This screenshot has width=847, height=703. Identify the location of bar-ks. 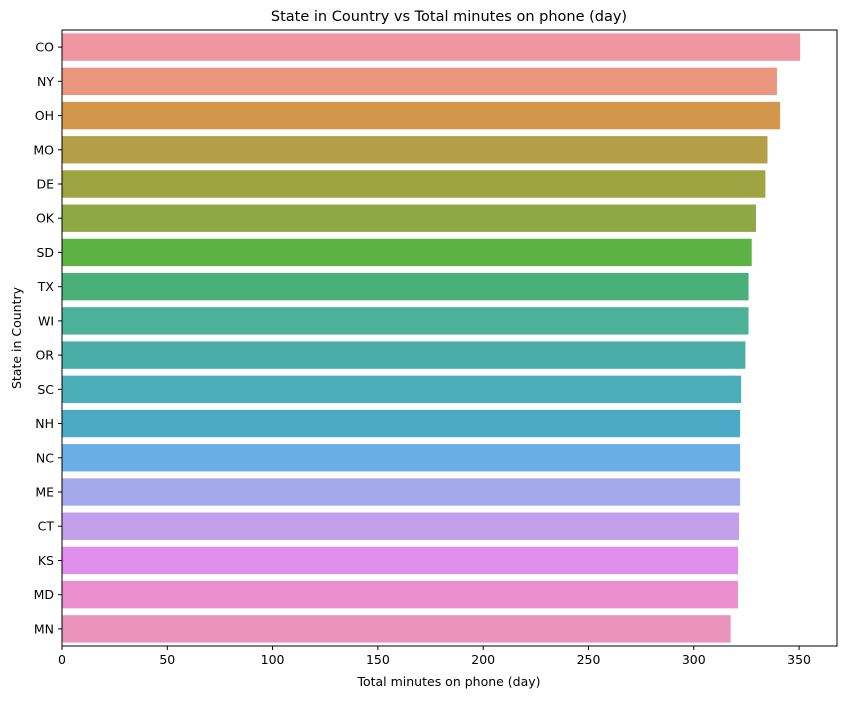
(400, 560).